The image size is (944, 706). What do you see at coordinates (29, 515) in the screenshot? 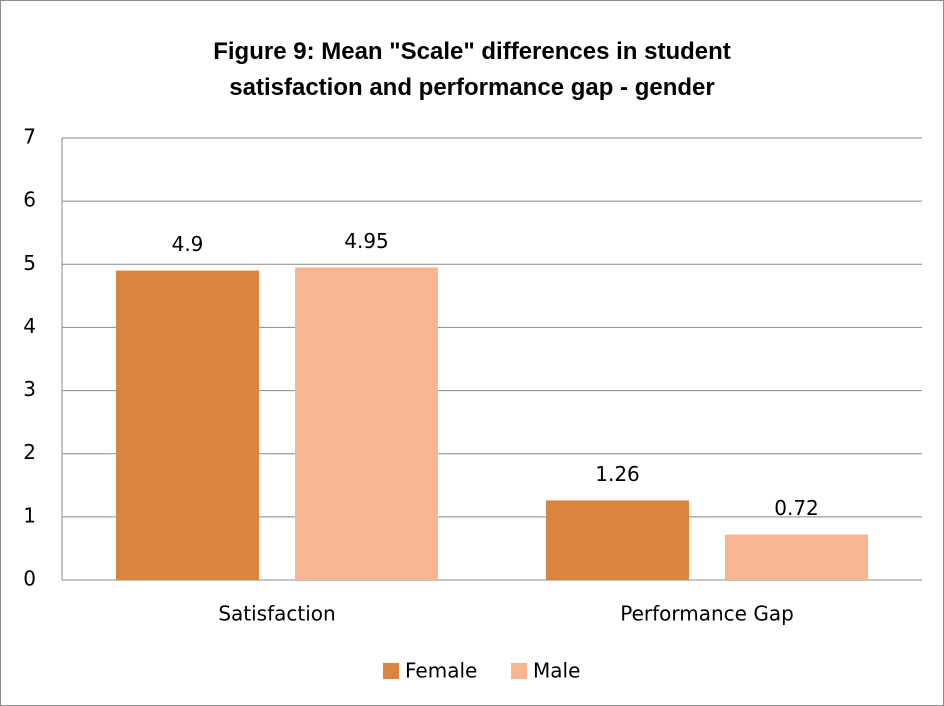
I see `y-tick-label: 1` at bounding box center [29, 515].